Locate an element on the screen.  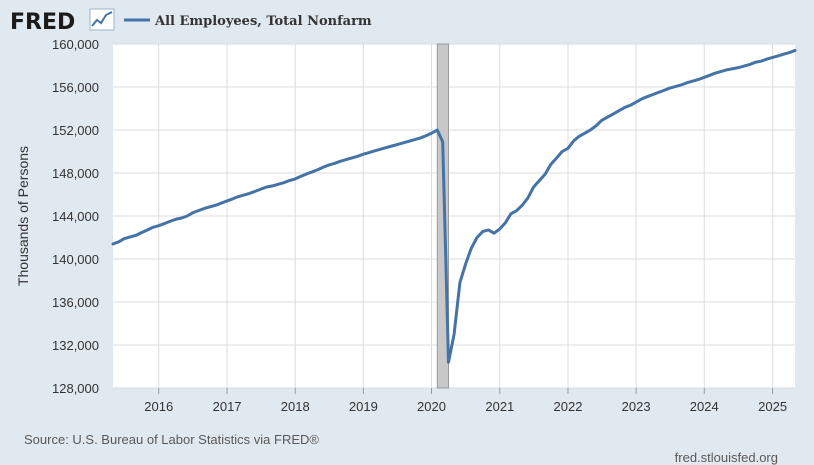
x-tick-label: 2019 is located at coordinates (363, 406).